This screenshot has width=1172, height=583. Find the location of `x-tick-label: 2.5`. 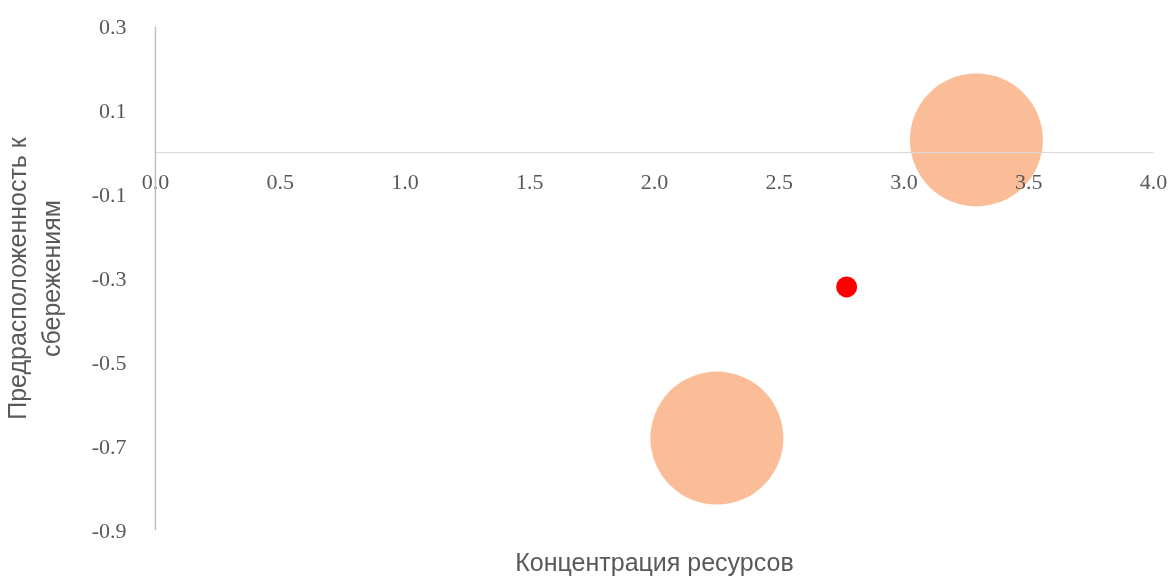

x-tick-label: 2.5 is located at coordinates (779, 181).